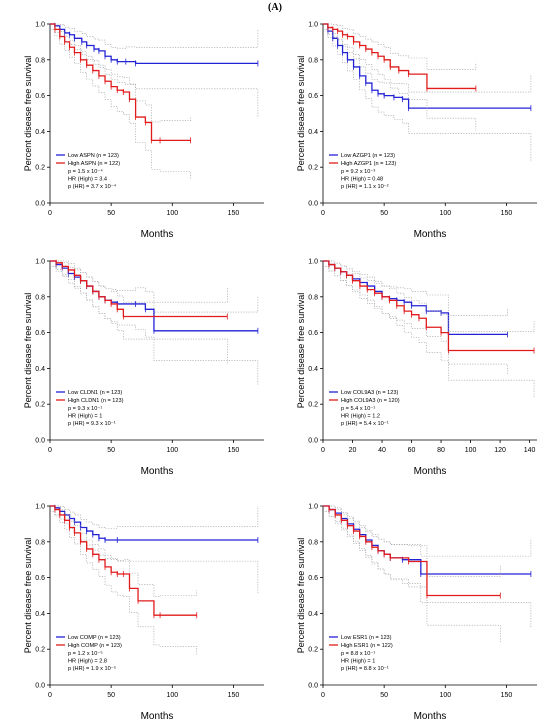 Image resolution: width=550 pixels, height=728 pixels. I want to click on stat-annotation: p (HR) = 1.9 x 10⁻⁵, so click(92, 668).